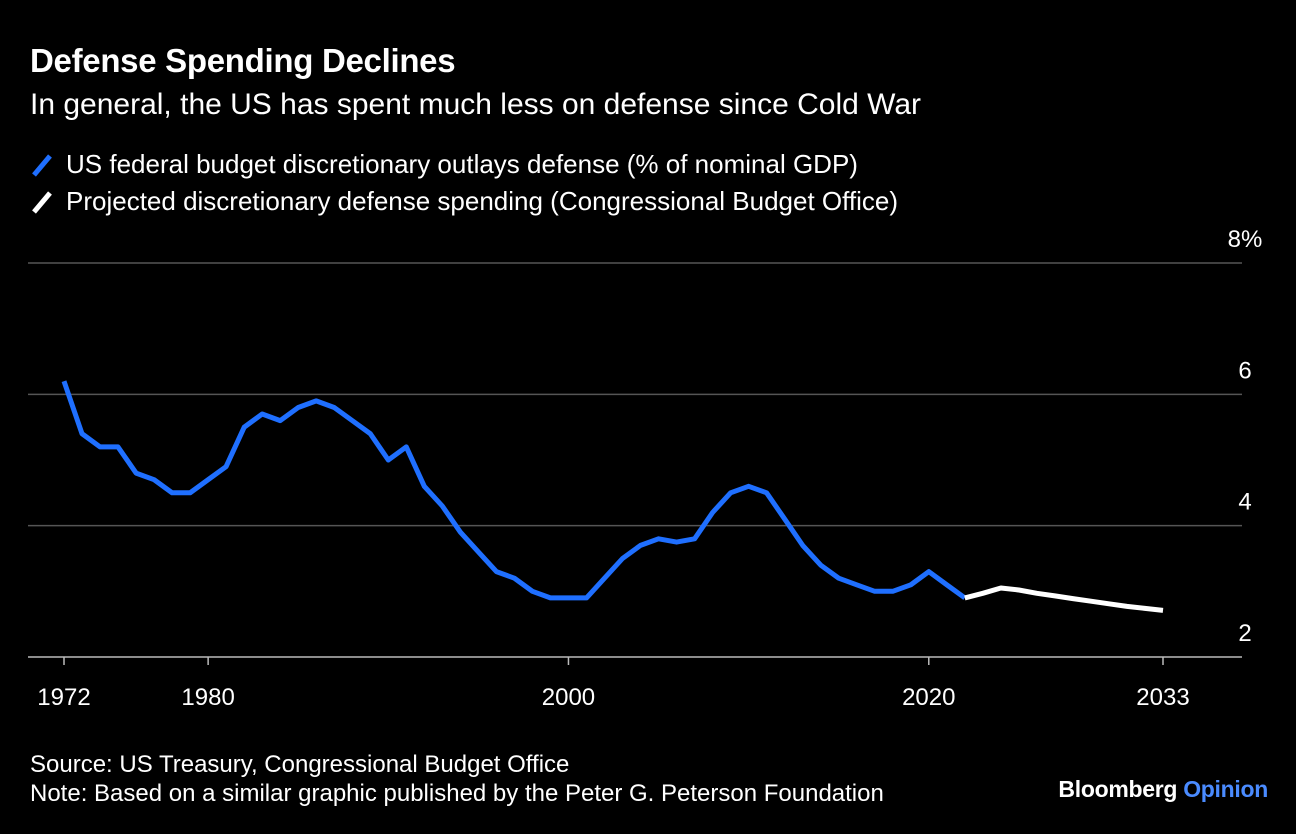 This screenshot has height=834, width=1296. What do you see at coordinates (1244, 370) in the screenshot?
I see `y-tick-label-6: 6` at bounding box center [1244, 370].